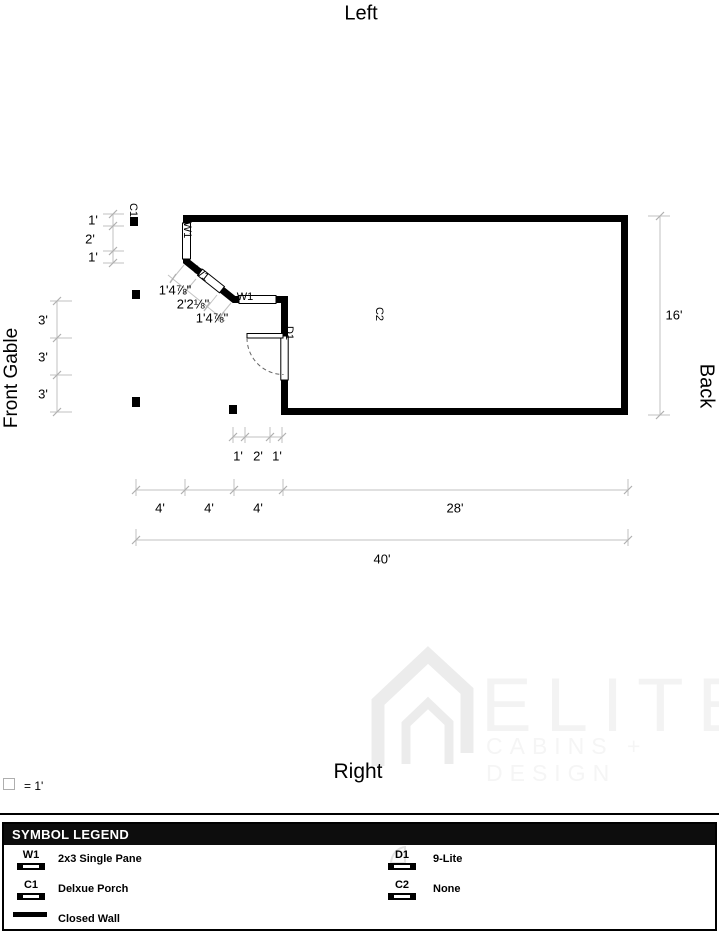 This screenshot has height=933, width=719. Describe the element at coordinates (43, 357) in the screenshot. I see `dim-left-lower-2: 3'` at that location.